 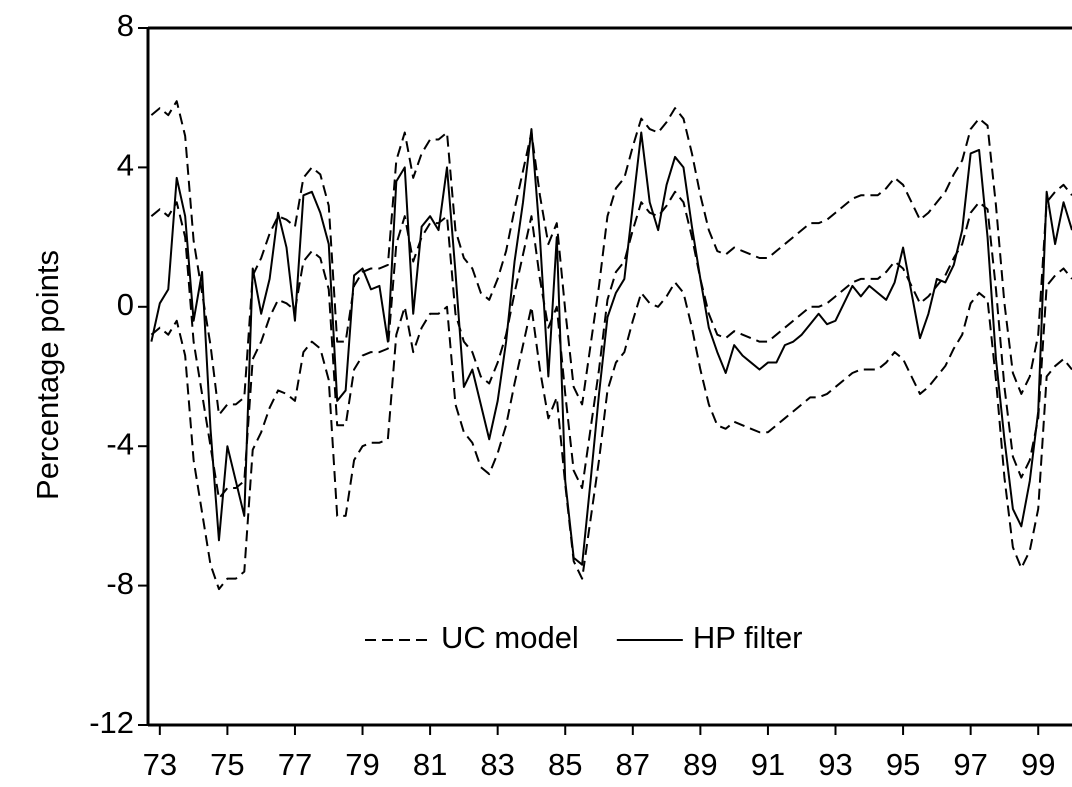 I want to click on x-tick-label: 95, so click(x=903, y=764).